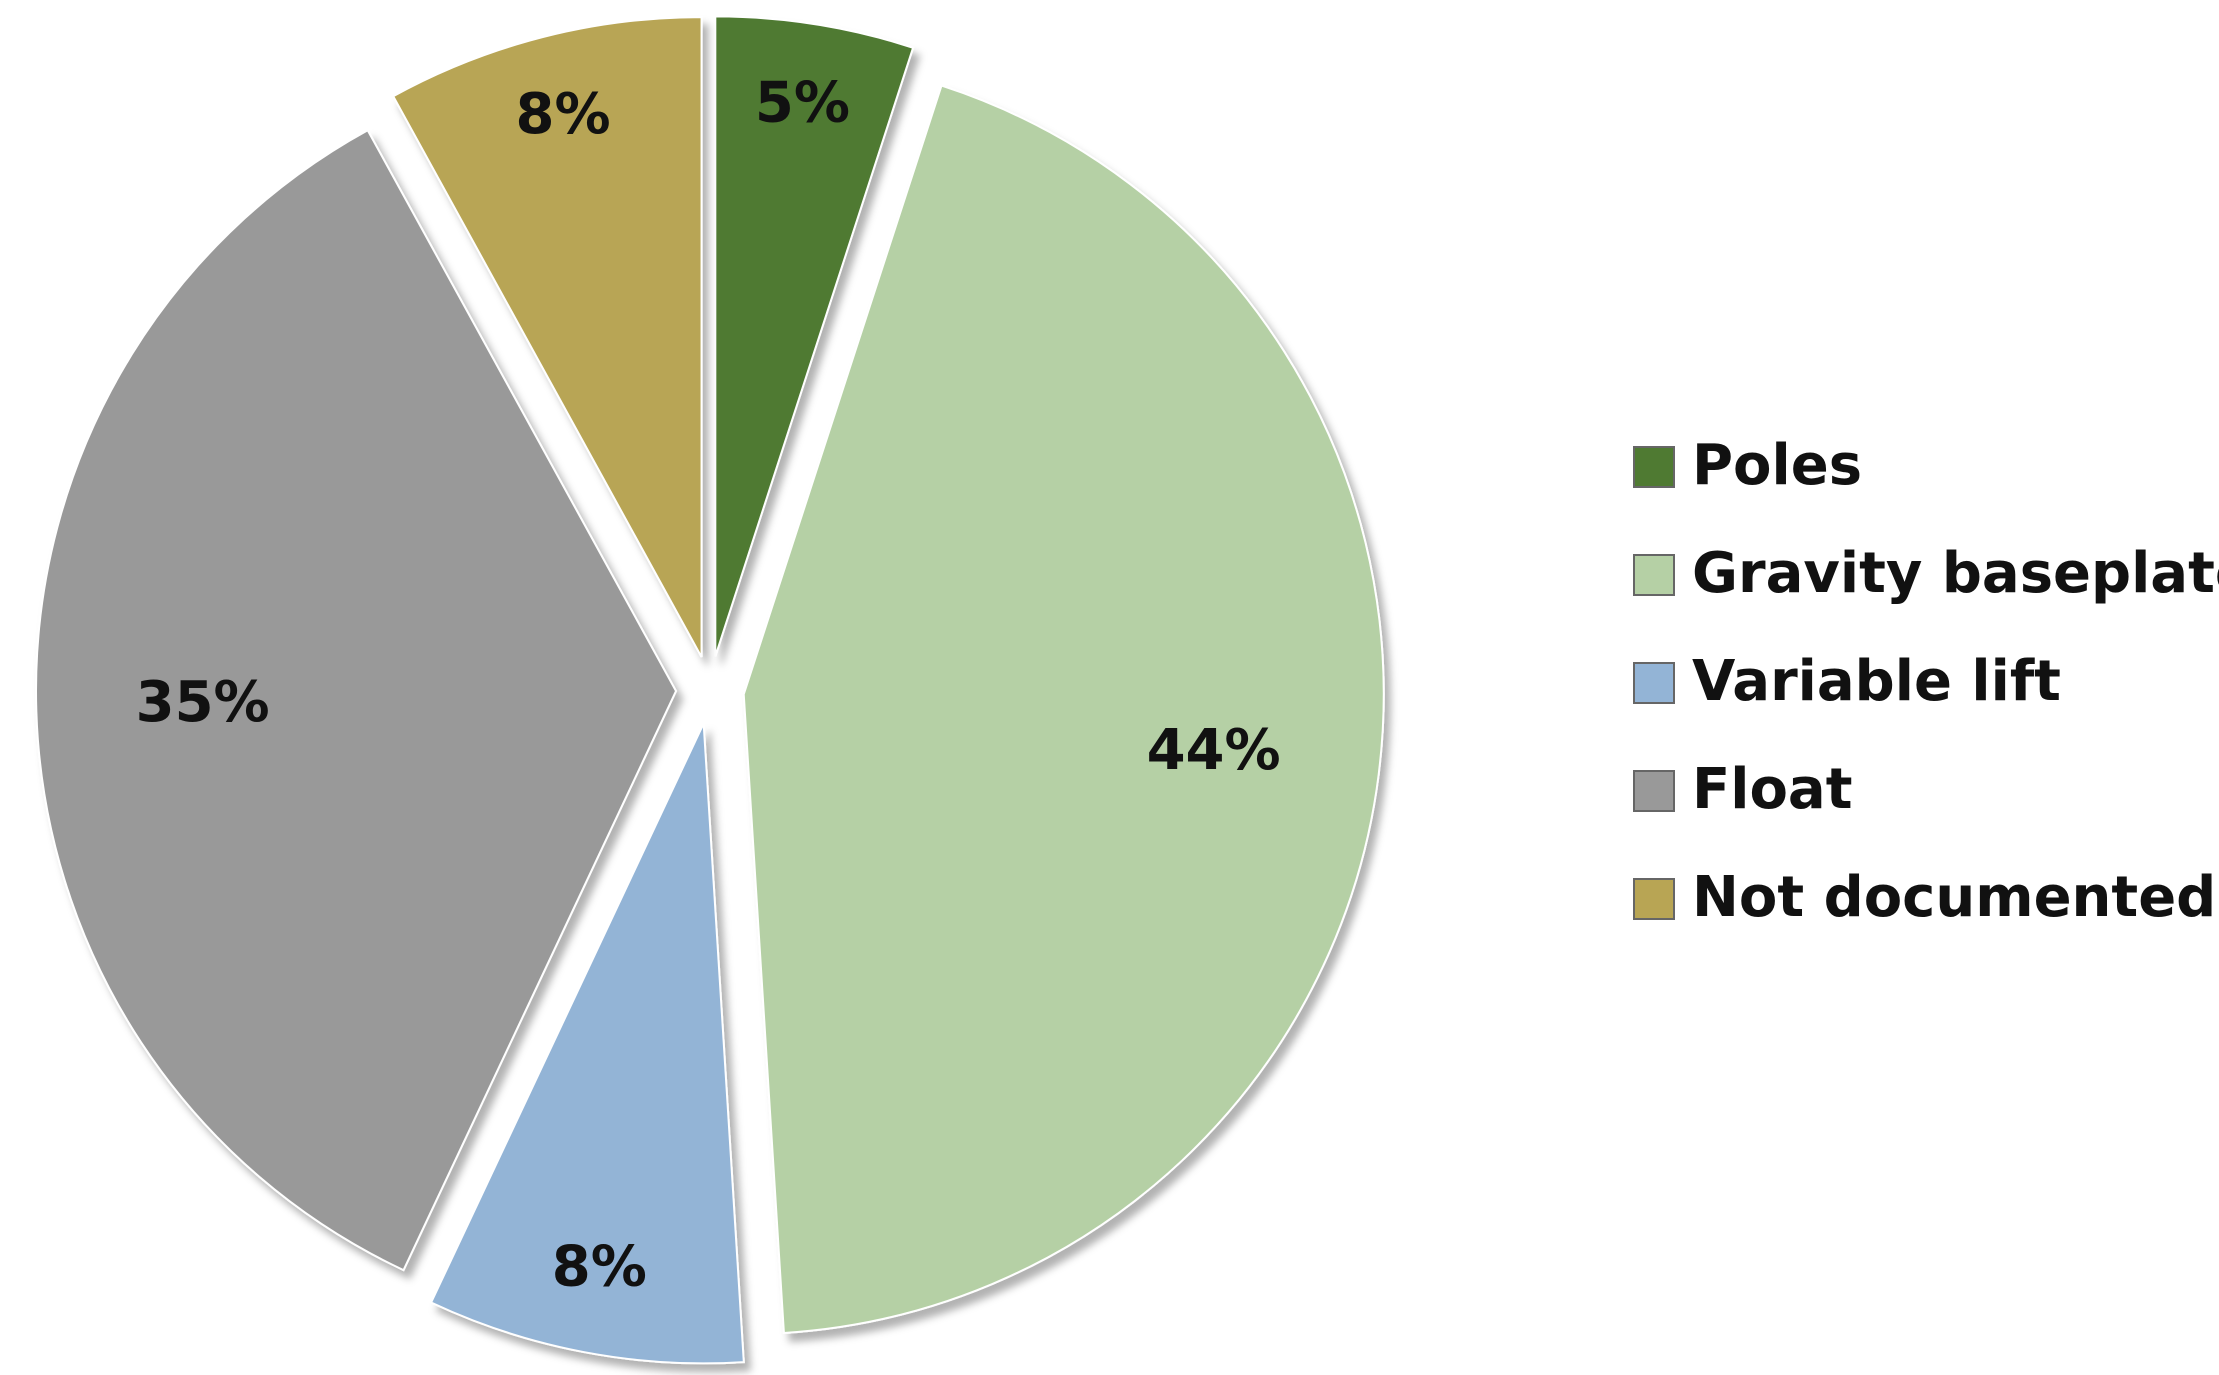 The width and height of the screenshot is (2219, 1375). I want to click on legend-label: Gravity baseplate, so click(1955, 573).